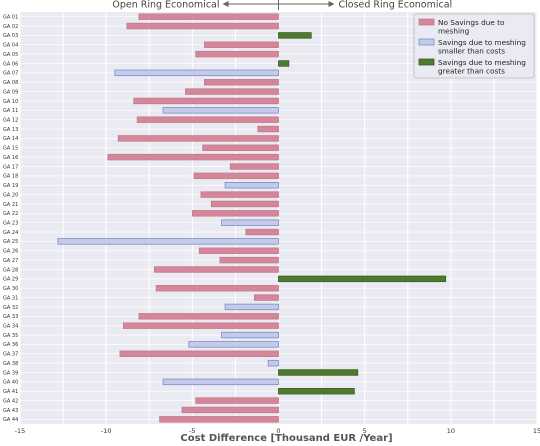 The image size is (540, 446). I want to click on legend-label-savings-greater: Savings due to meshing greater than costs, so click(482, 67).